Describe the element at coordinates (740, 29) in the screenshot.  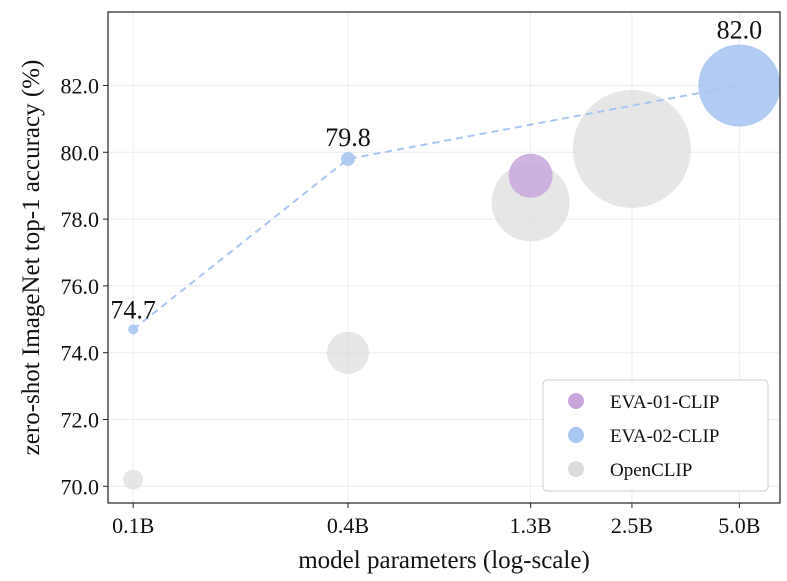
I see `data-label: 82.0` at that location.